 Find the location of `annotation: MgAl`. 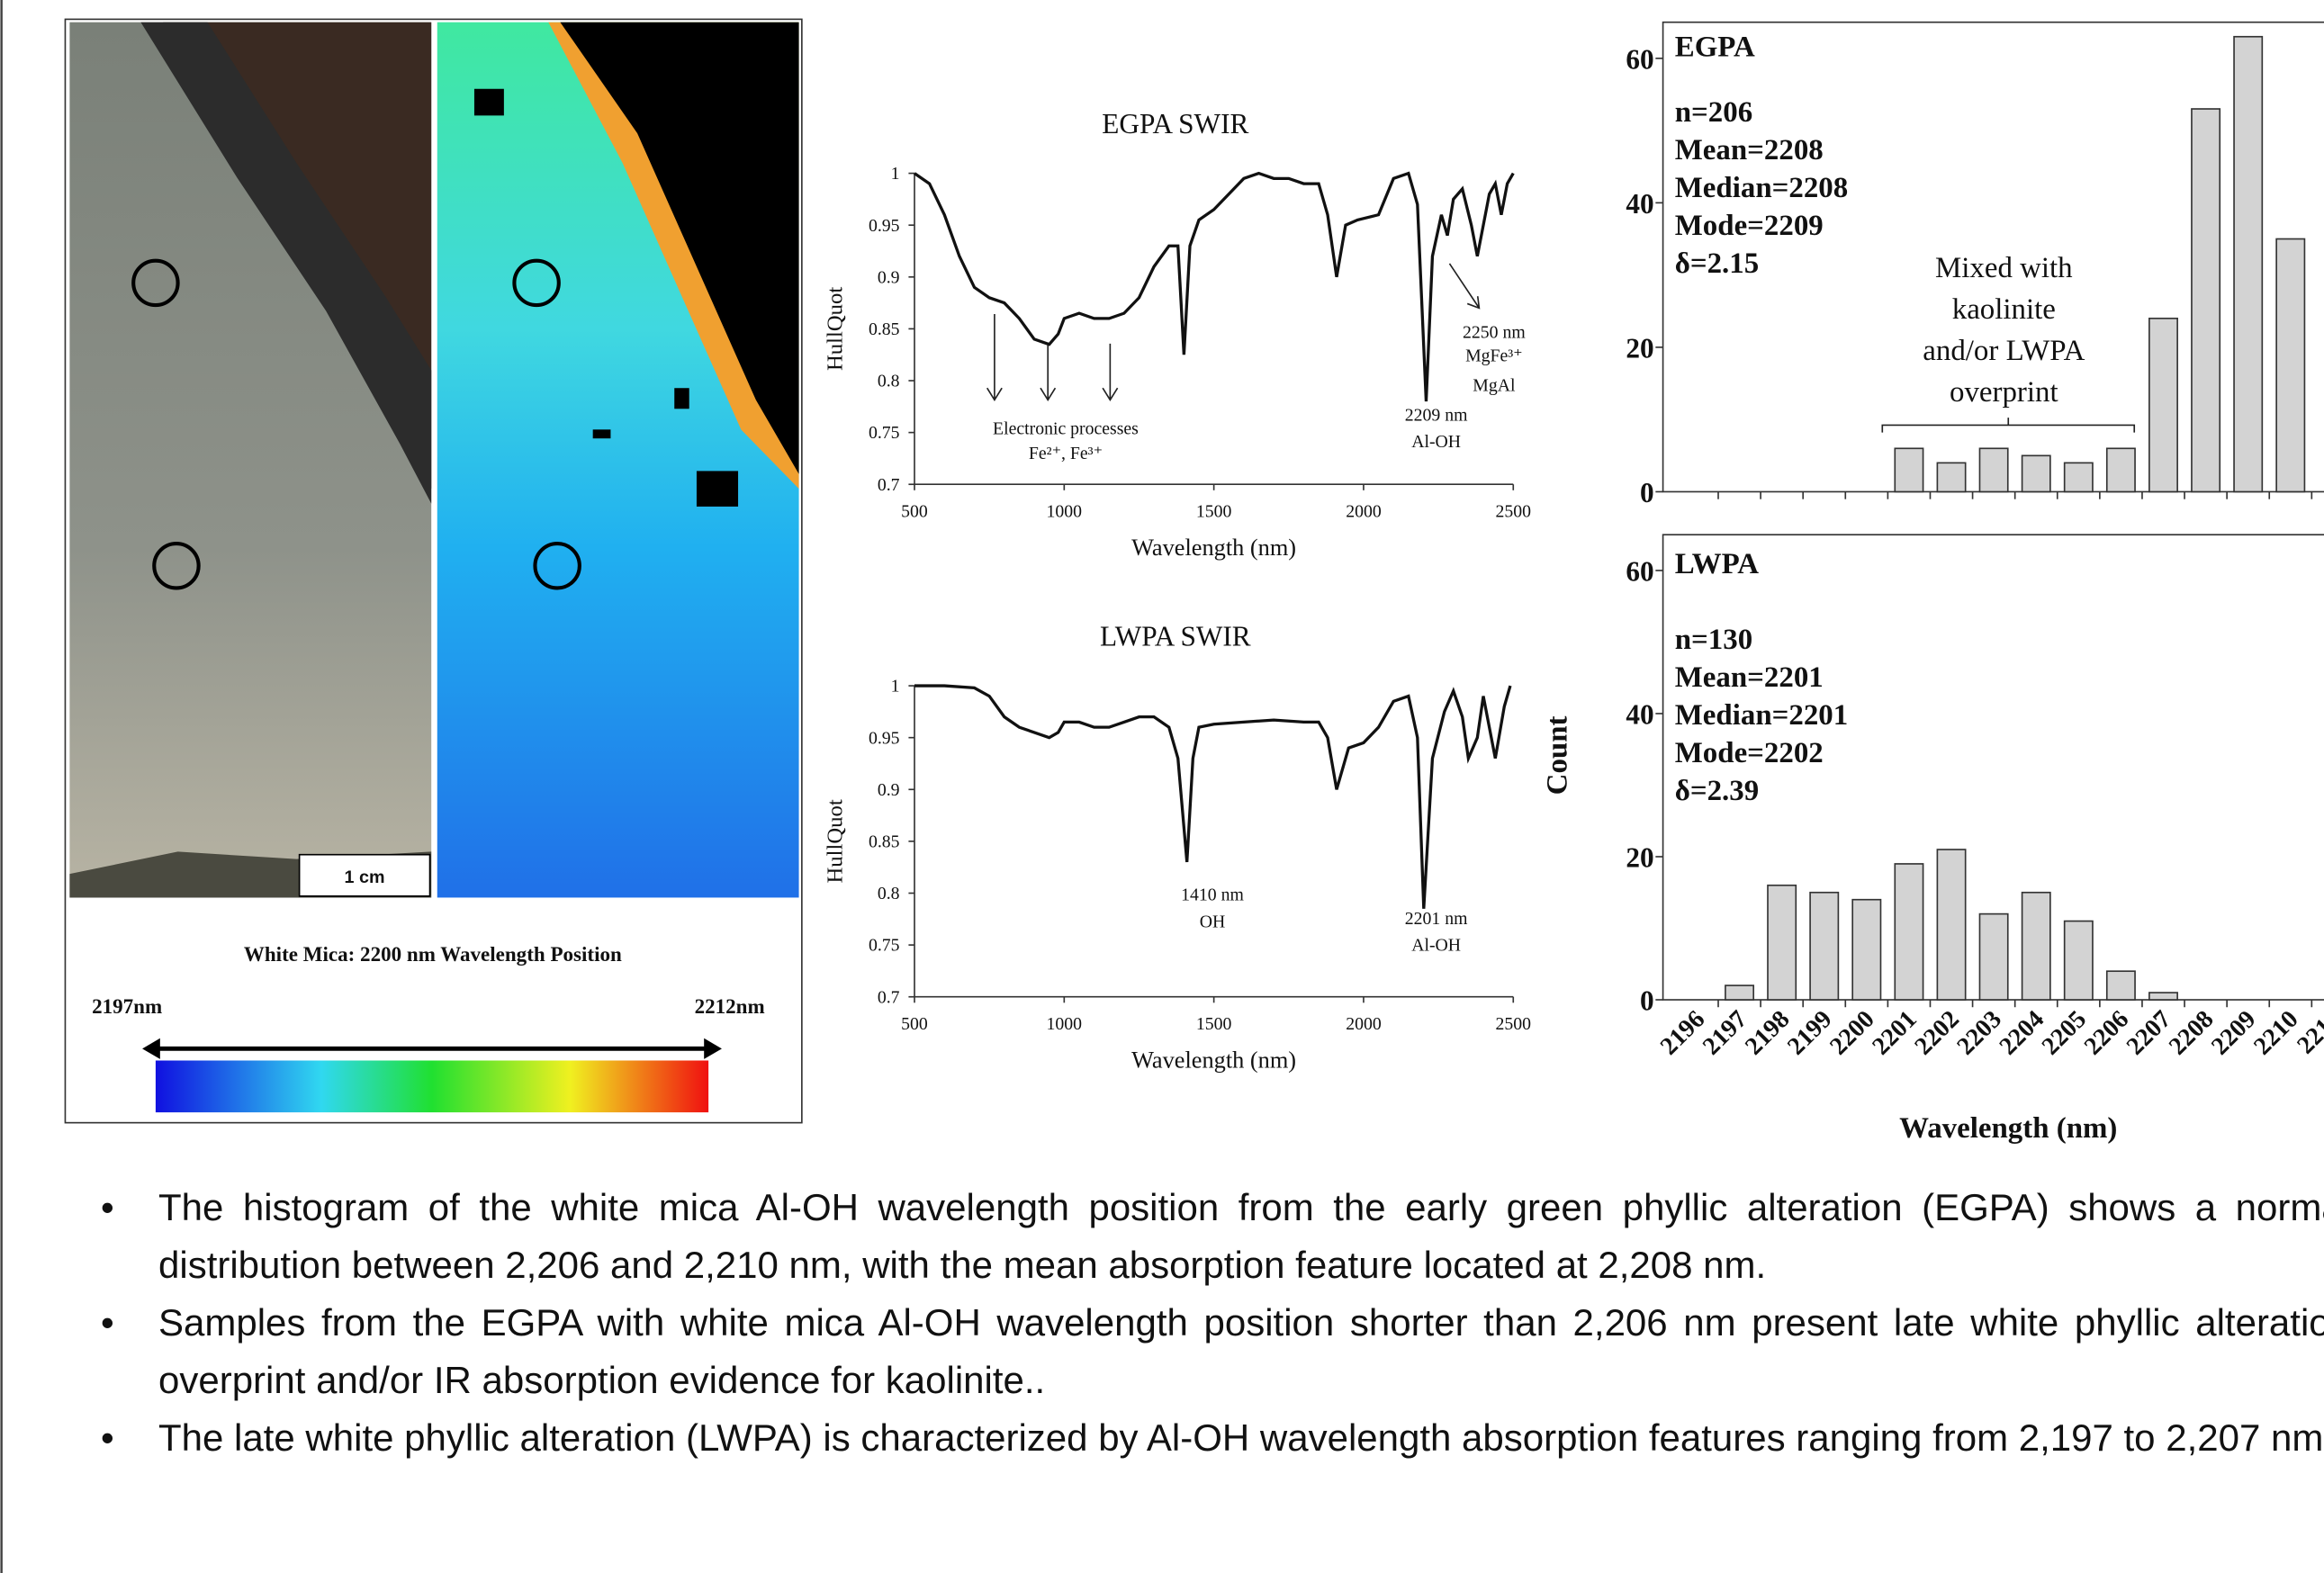

annotation: MgAl is located at coordinates (1494, 386).